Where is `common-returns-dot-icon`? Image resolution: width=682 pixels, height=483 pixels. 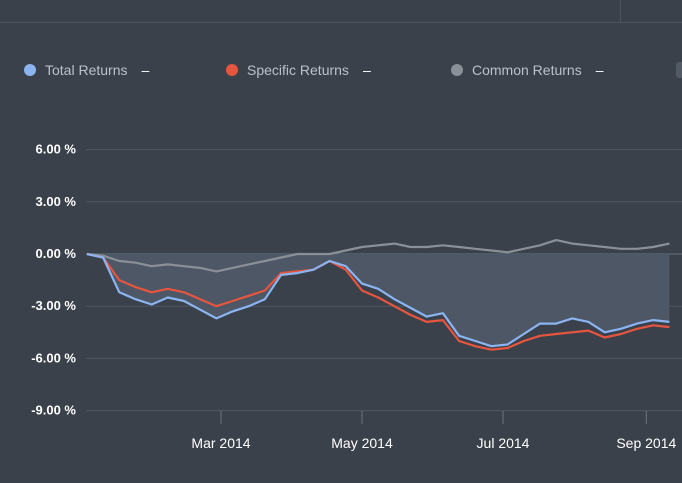
common-returns-dot-icon is located at coordinates (457, 70).